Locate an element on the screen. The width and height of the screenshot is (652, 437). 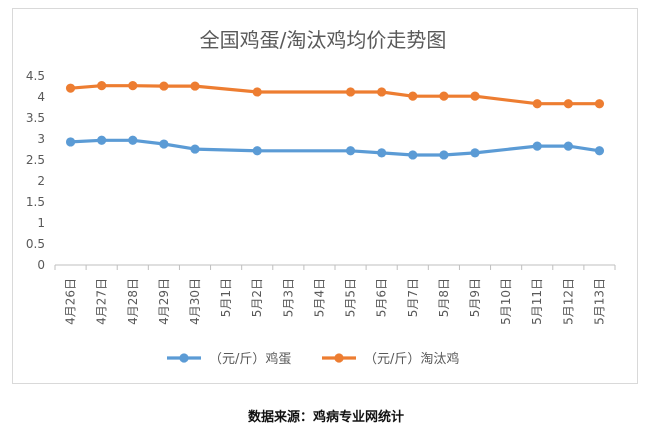
y-tick-label: 0 is located at coordinates (41, 265).